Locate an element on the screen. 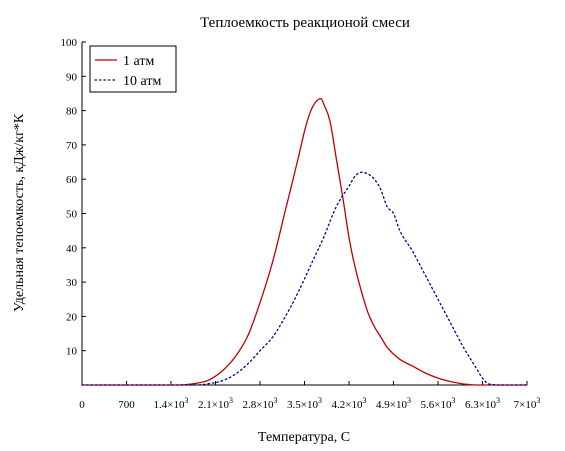  x-tick-label: 2.1×10³ is located at coordinates (215, 403).